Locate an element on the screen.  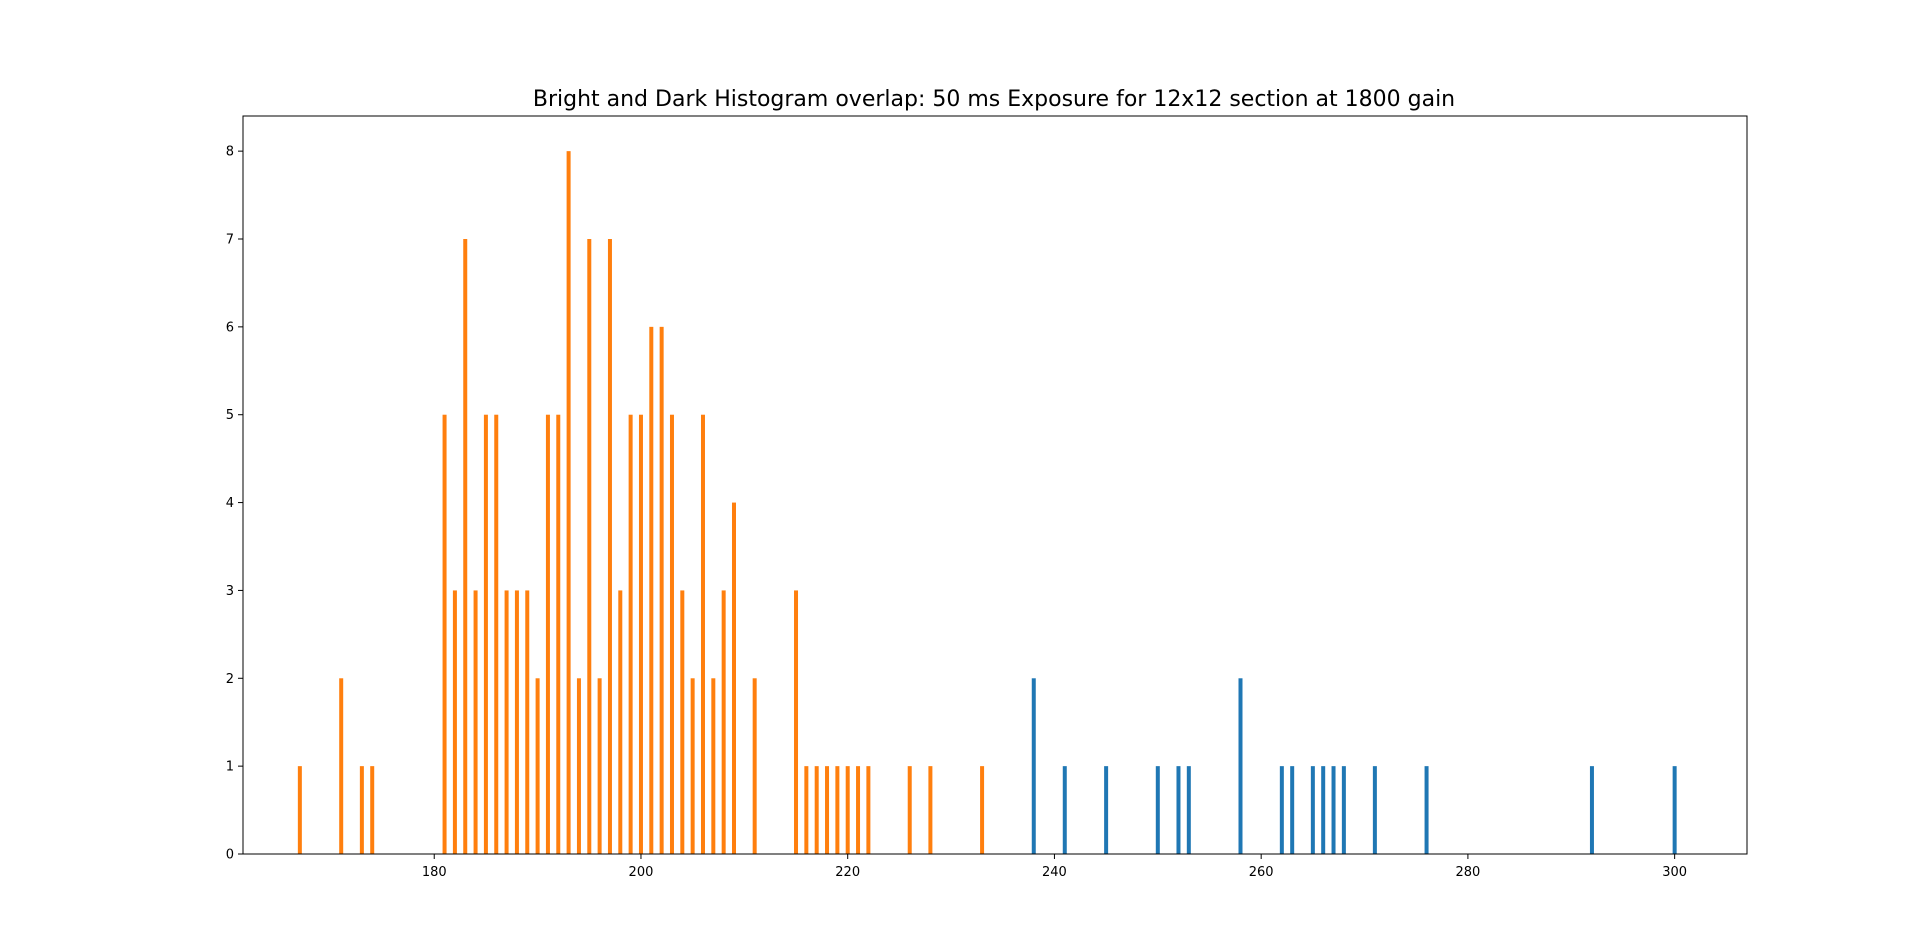
y-tick-label-0: 0 is located at coordinates (230, 855).